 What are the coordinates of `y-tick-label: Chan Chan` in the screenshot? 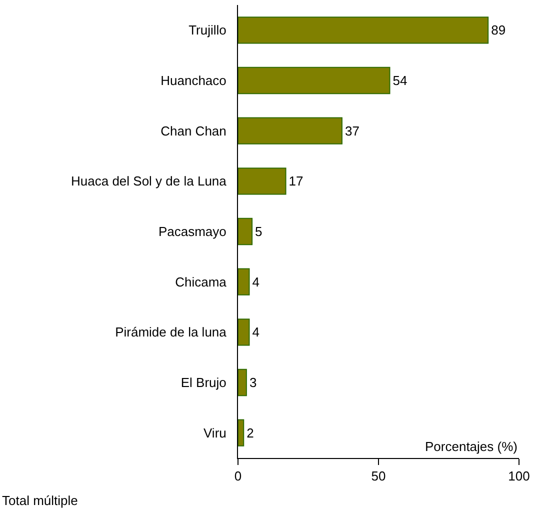 It's located at (193, 130).